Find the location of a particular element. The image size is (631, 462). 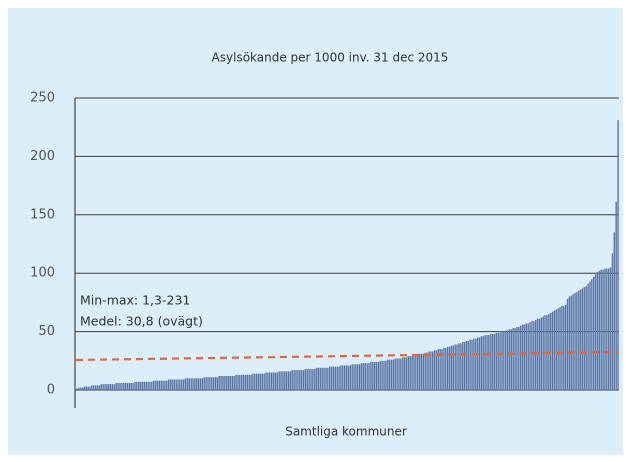

chart-title: Asylsökande per 1000 inv. 31 dec 2015 is located at coordinates (330, 58).